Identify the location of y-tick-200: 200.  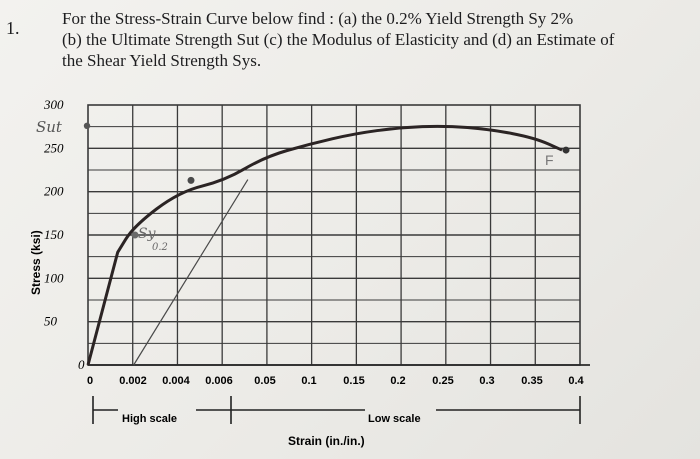
(54, 191).